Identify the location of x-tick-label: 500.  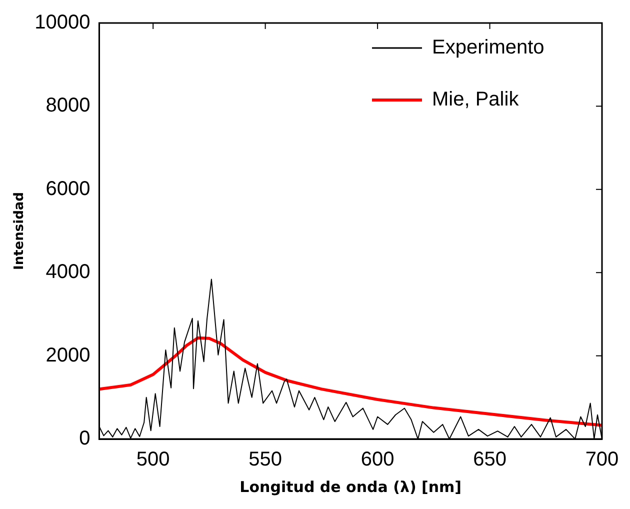
(153, 459).